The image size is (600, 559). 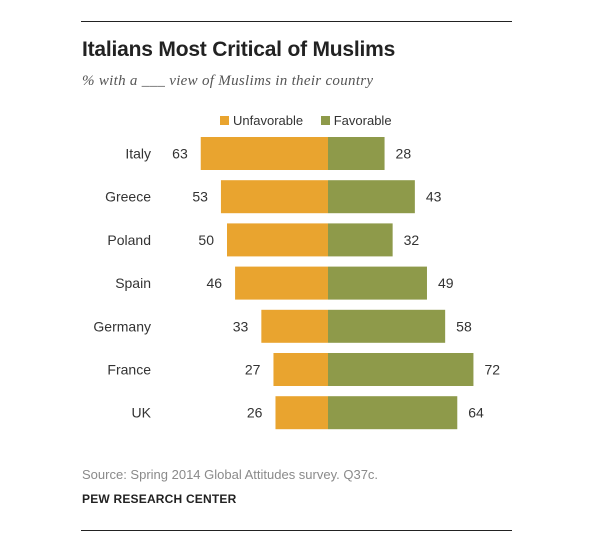 I want to click on value-label-favorable-italy: 28, so click(x=404, y=154).